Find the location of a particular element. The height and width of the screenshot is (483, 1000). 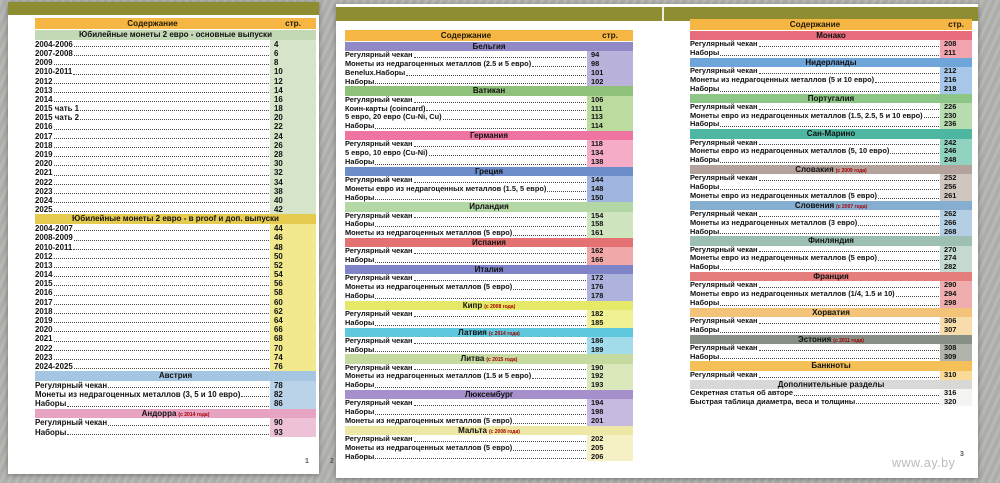

toc-item: Регулярный чекан 94 is located at coordinates (489, 55).